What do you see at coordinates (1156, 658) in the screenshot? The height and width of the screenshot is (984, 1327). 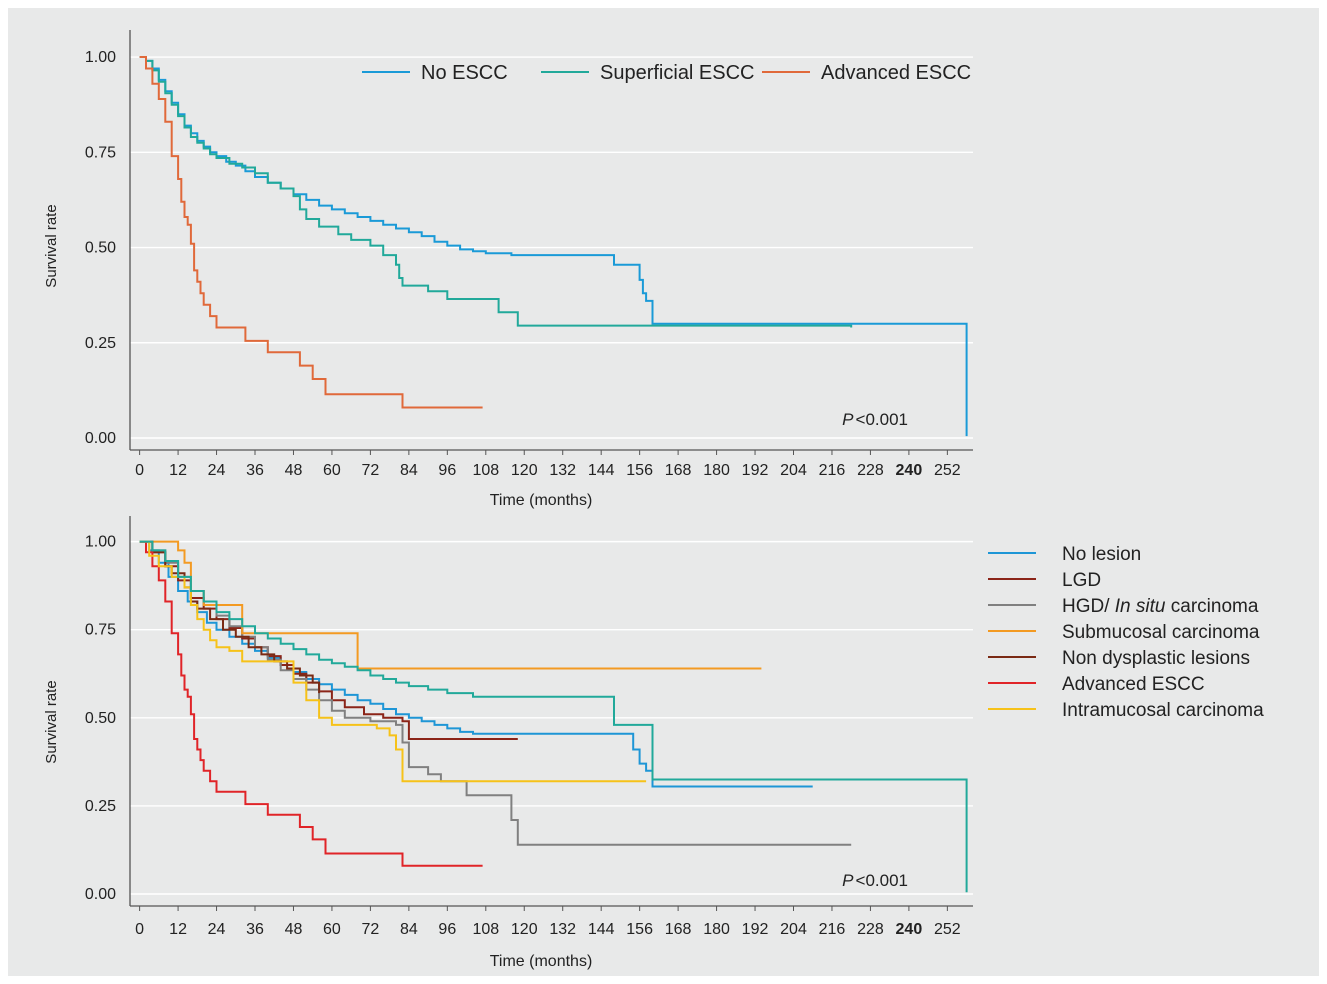 I see `legend-label-non-dysplastic-lesions: Non dysplastic lesions` at bounding box center [1156, 658].